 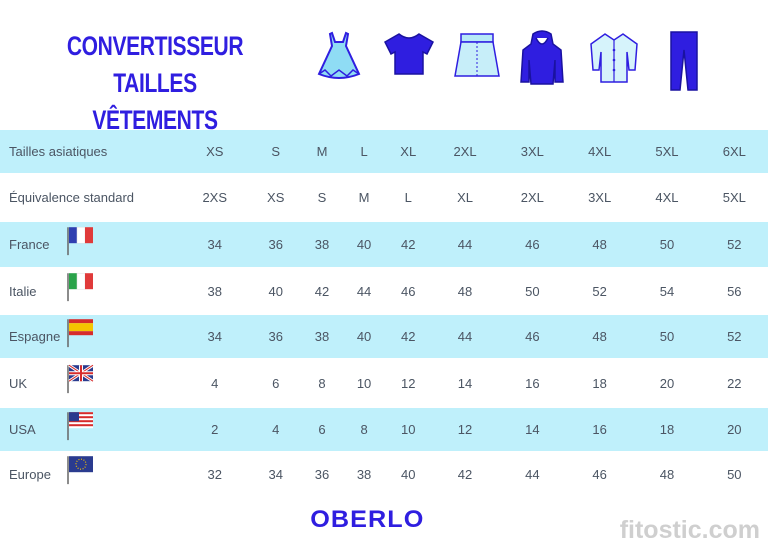 What do you see at coordinates (35, 336) in the screenshot?
I see `row-label-text: Espagne` at bounding box center [35, 336].